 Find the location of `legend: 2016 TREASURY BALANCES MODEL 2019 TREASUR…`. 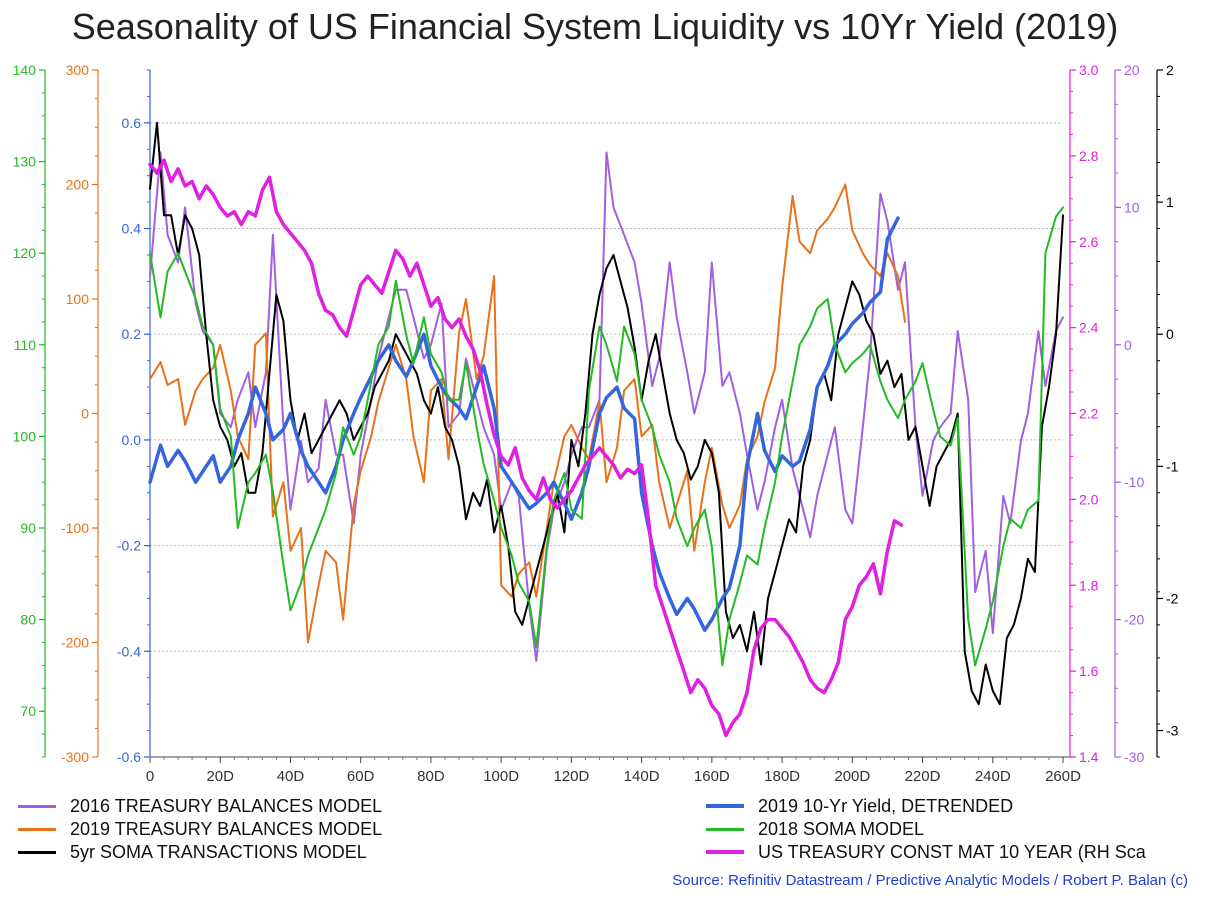

legend: 2016 TREASURY BALANCES MODEL 2019 TREASUR… is located at coordinates (605, 830).